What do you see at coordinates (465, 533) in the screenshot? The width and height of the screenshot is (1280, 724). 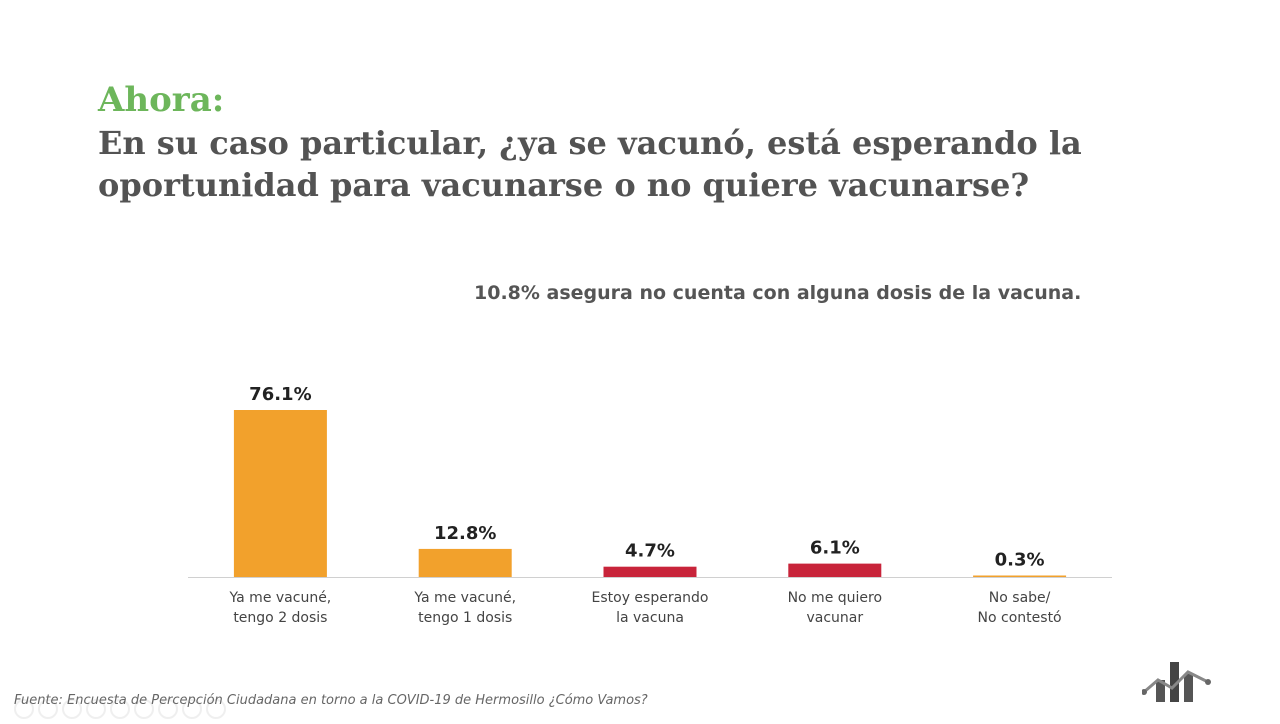 I see `data-label-1: 12.8%` at bounding box center [465, 533].